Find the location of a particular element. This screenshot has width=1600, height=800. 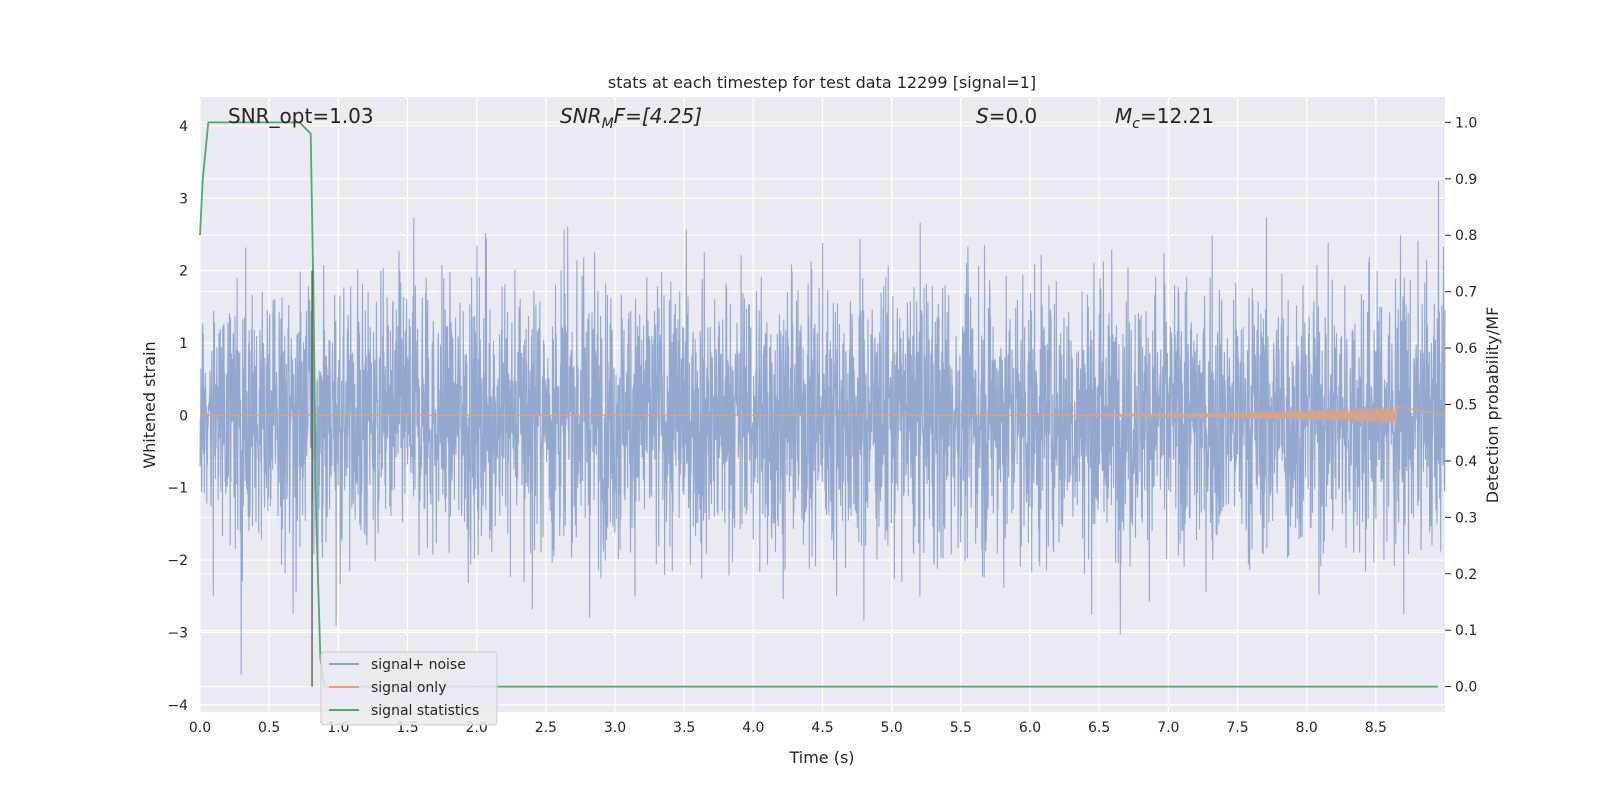

x-tick-label: 0.0 is located at coordinates (200, 728).